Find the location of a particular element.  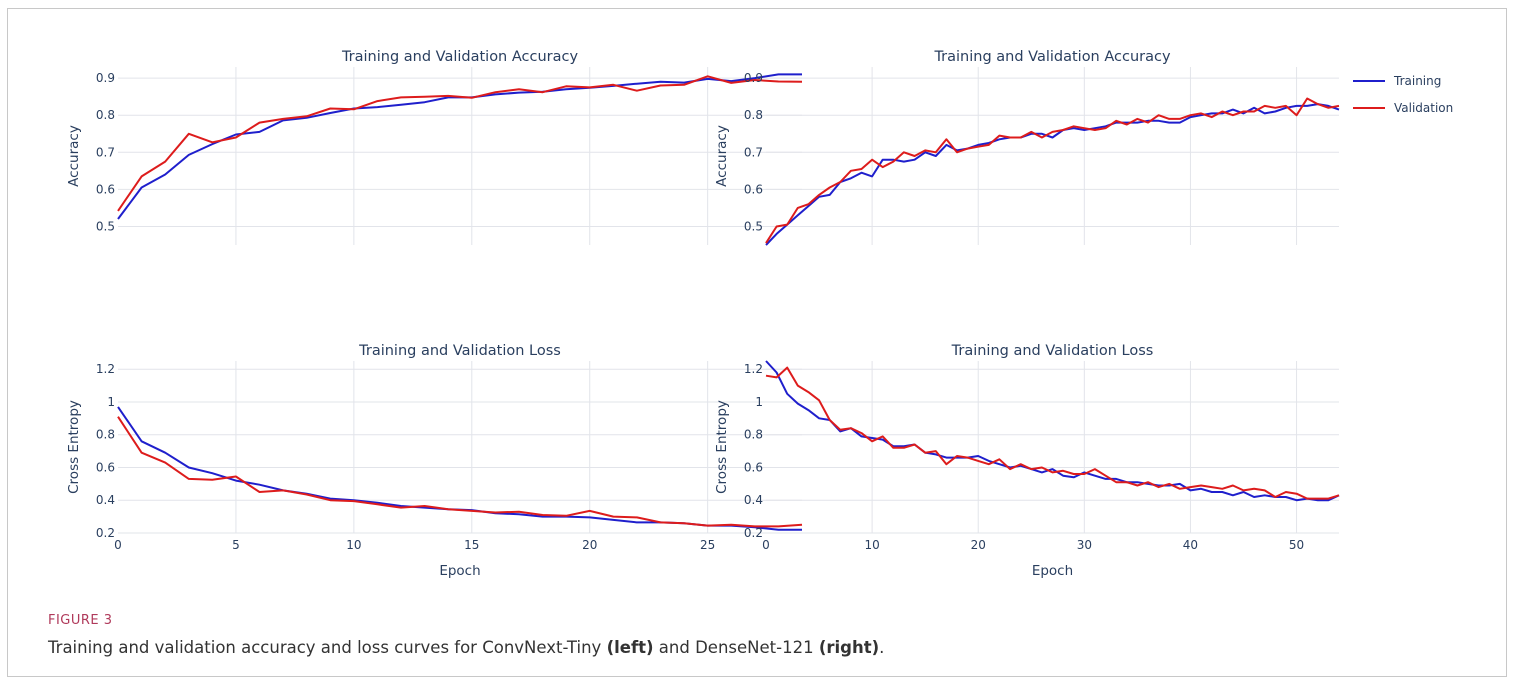

panel-2-ytick-label: 0.8 is located at coordinates (753, 115).